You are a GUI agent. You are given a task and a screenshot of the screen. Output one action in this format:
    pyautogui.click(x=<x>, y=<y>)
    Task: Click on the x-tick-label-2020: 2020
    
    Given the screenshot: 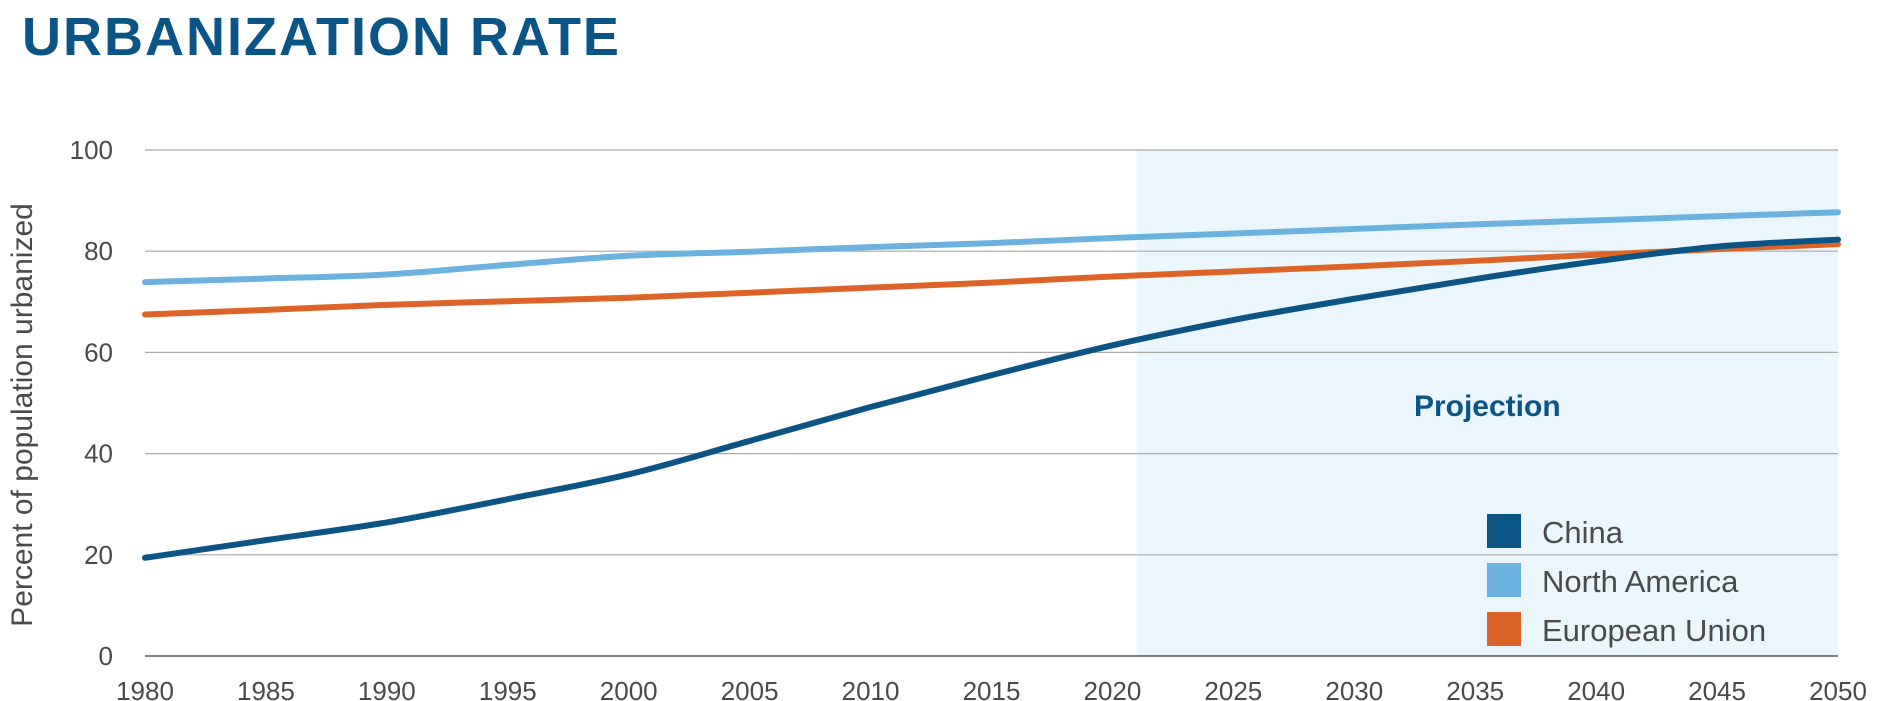 What is the action you would take?
    pyautogui.click(x=1113, y=688)
    